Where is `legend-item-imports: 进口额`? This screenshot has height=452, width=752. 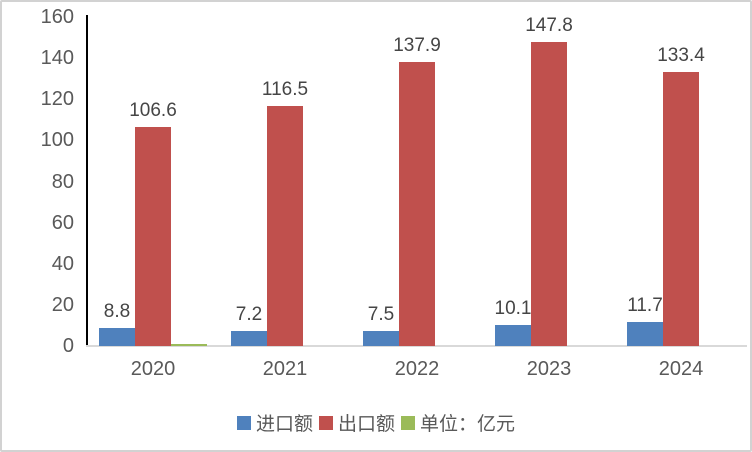 legend-item-imports: 进口额 is located at coordinates (274, 422).